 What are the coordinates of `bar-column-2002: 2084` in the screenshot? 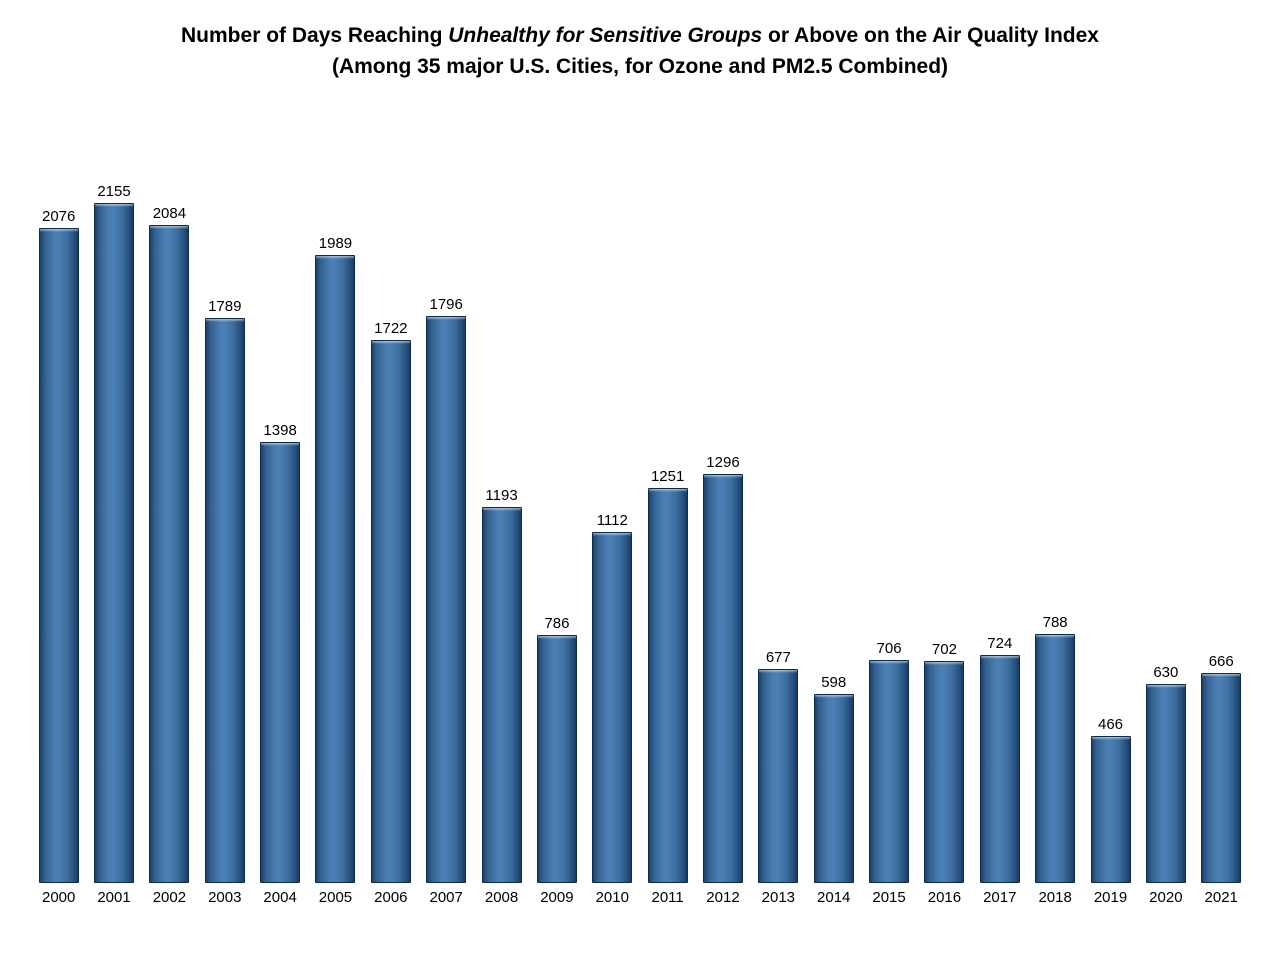 It's located at (169, 544).